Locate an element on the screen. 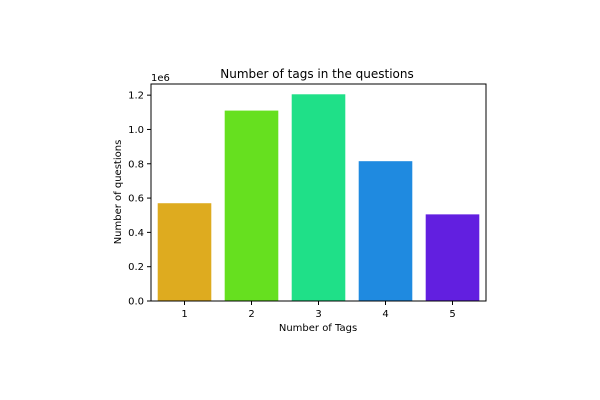 Image resolution: width=600 pixels, height=400 pixels. x-axis-ticks: 1 2 3 4 5 is located at coordinates (318, 310).